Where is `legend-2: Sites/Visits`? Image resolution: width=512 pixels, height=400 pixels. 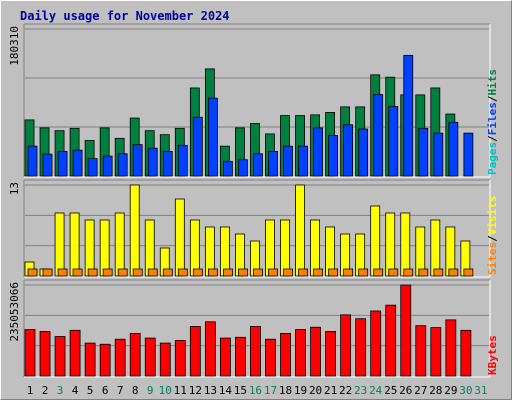
legend-2: Sites/Visits is located at coordinates (492, 236).